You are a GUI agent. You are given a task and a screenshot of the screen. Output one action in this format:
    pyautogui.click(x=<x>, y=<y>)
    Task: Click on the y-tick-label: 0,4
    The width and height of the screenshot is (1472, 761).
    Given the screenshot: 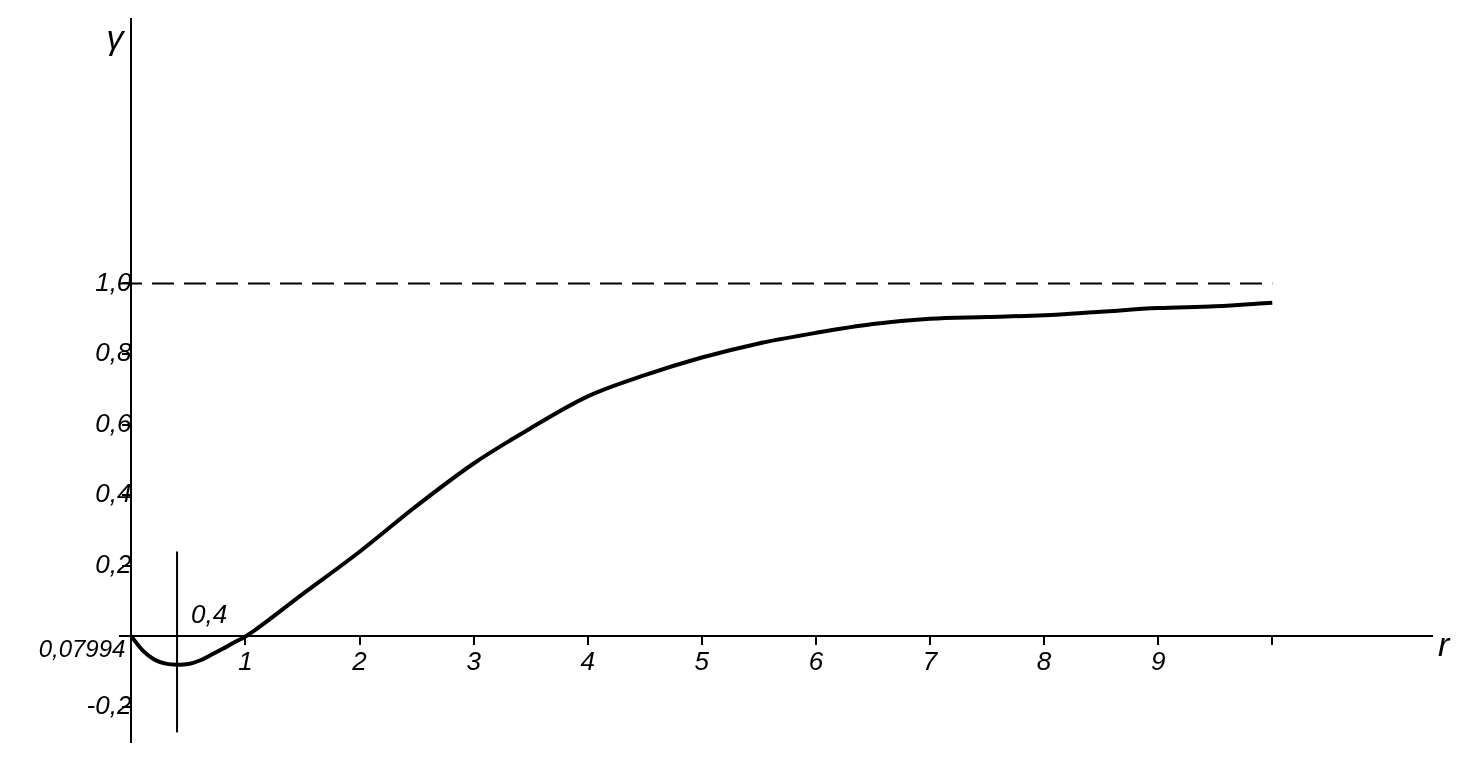 What is the action you would take?
    pyautogui.click(x=113, y=493)
    